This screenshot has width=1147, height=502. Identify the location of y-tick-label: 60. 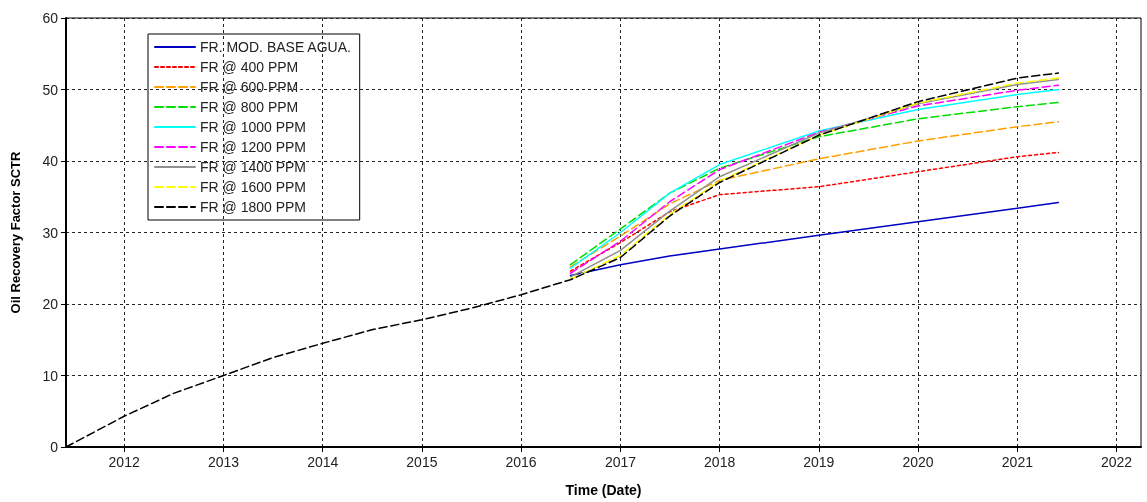
(50, 18).